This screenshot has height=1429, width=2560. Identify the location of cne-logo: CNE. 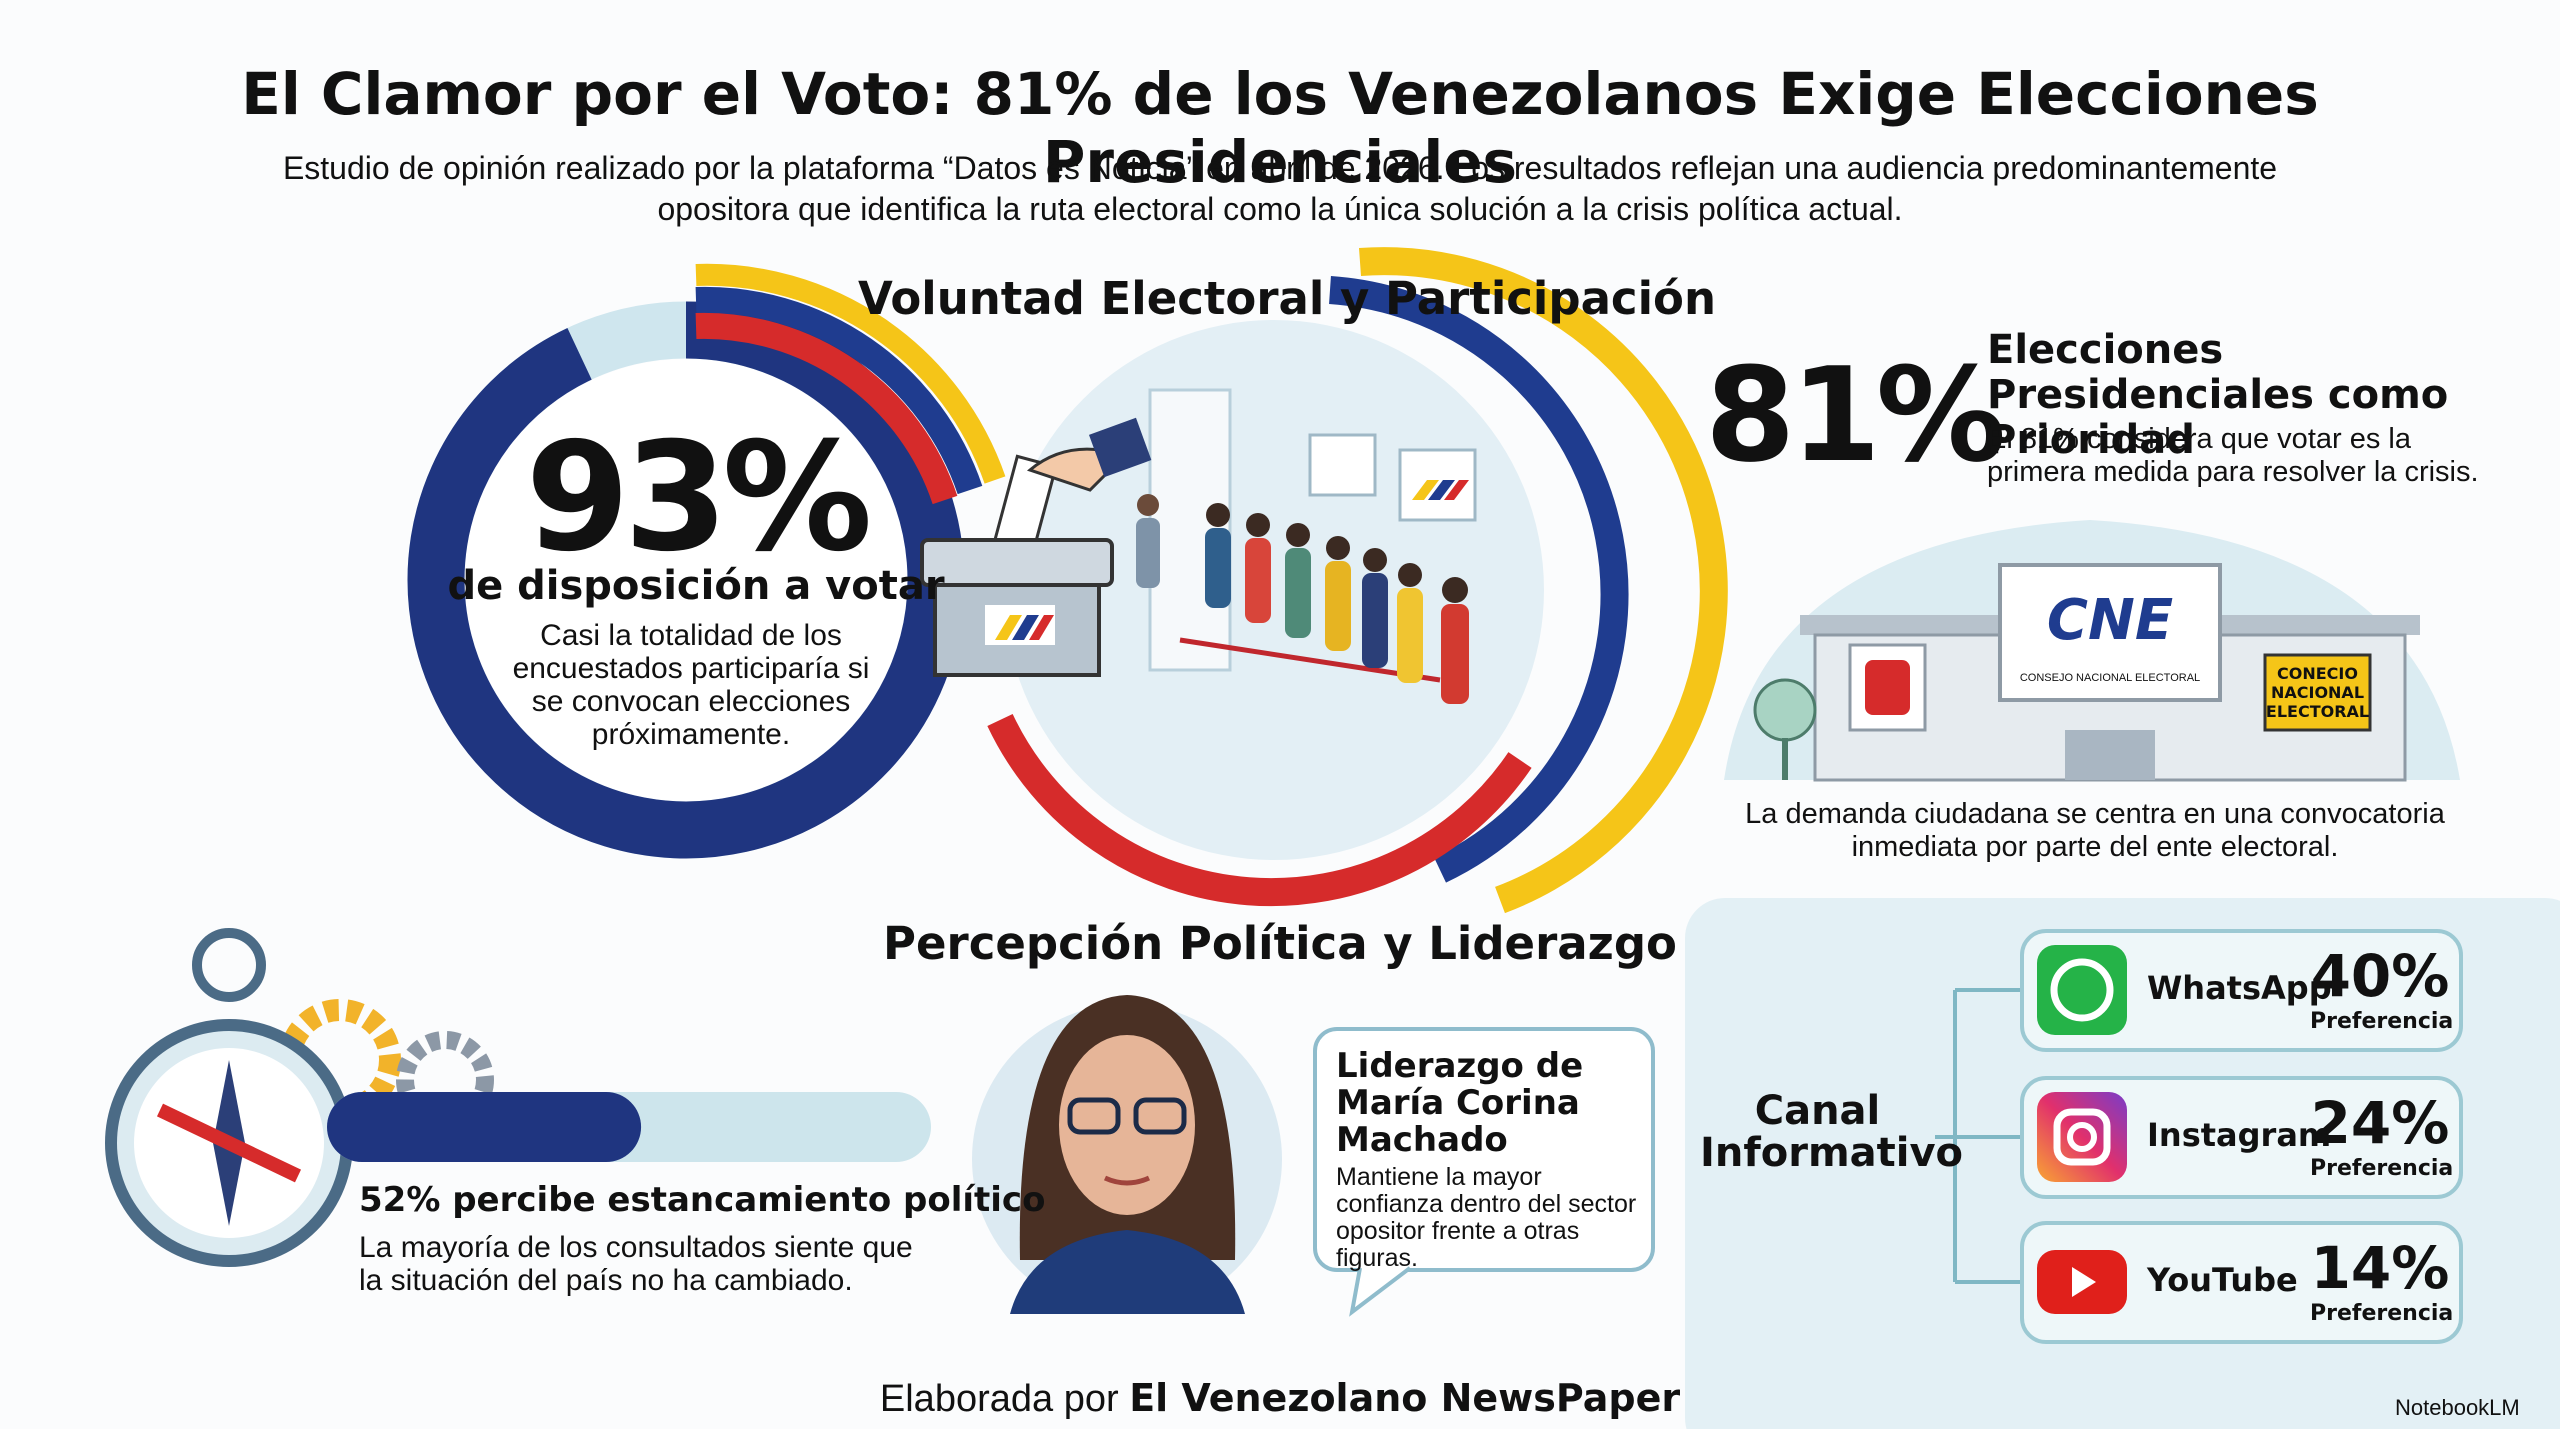
(2110, 620).